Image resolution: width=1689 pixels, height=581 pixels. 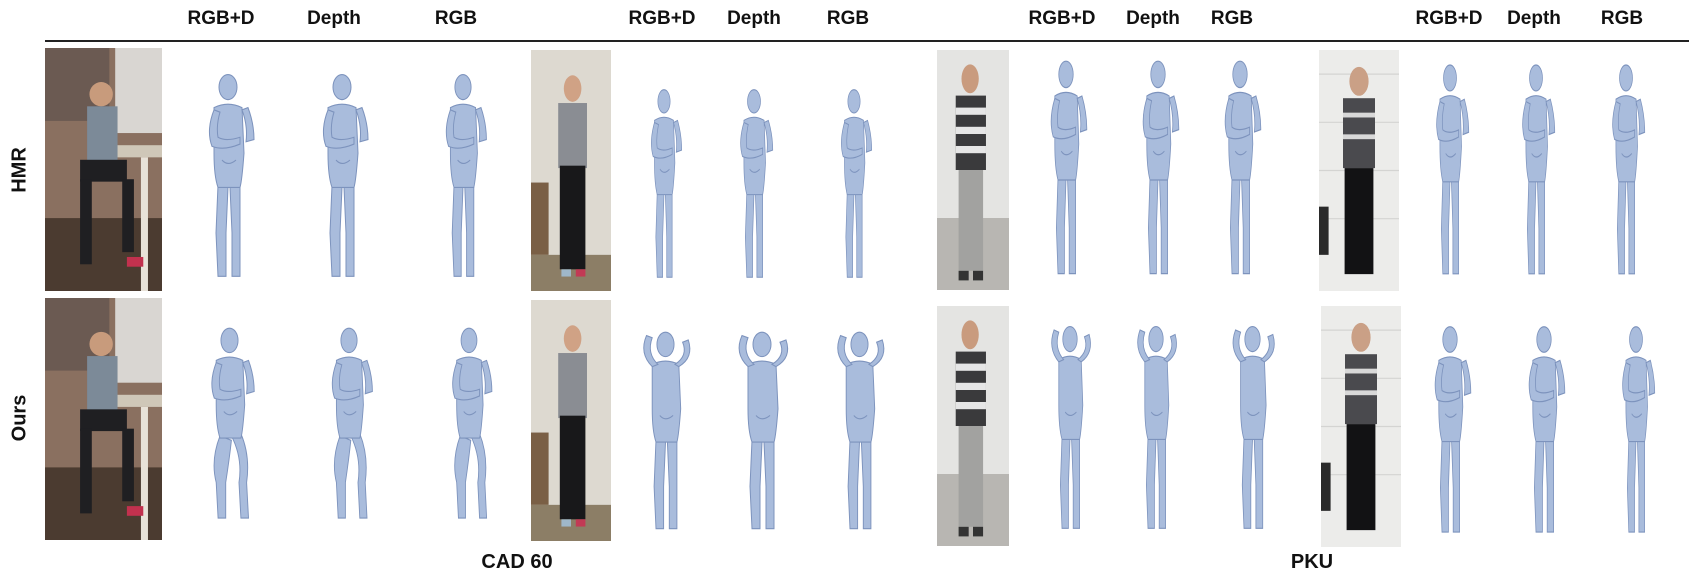 I want to click on header-rule, so click(x=867, y=41).